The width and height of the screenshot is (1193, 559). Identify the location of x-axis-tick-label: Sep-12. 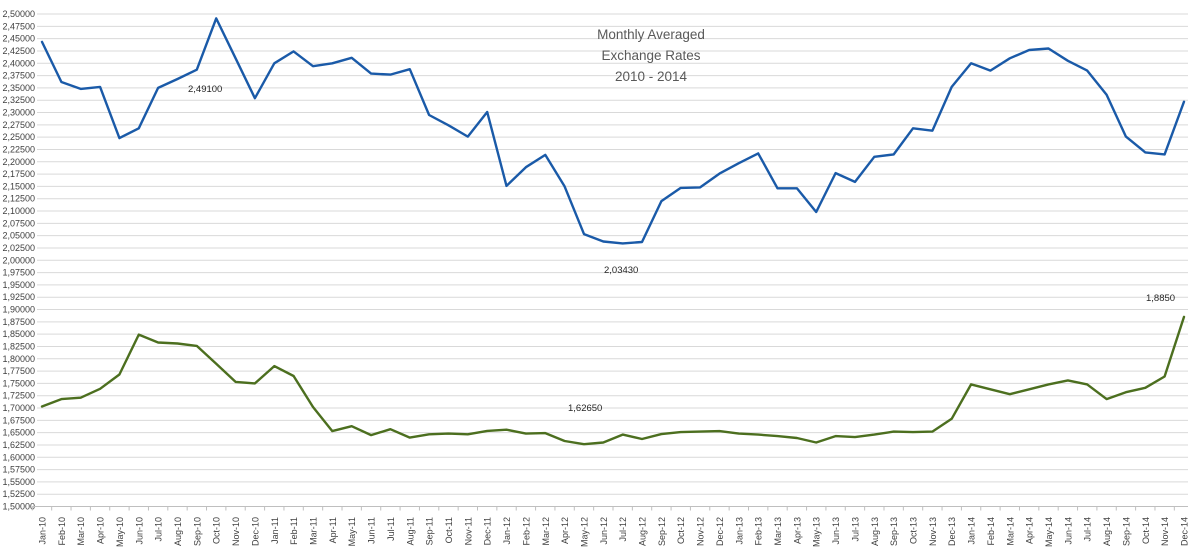
(662, 531).